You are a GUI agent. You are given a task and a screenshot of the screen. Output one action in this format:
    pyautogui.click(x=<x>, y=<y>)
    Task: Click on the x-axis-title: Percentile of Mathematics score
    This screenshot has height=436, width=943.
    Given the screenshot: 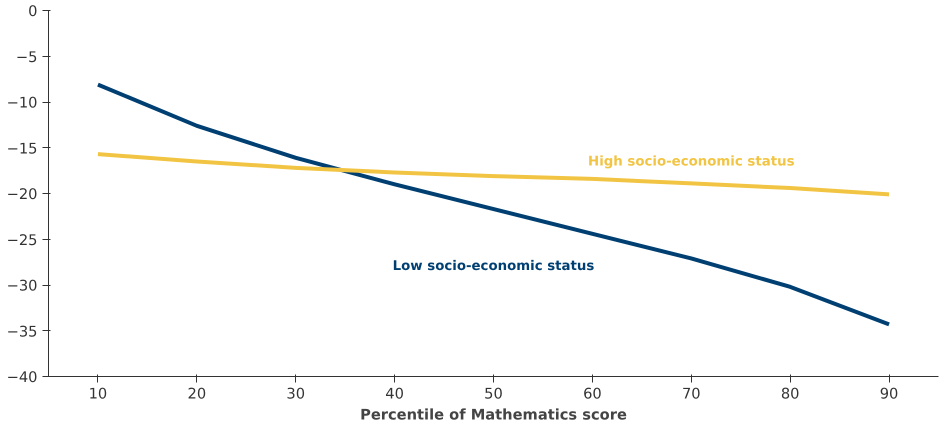 What is the action you would take?
    pyautogui.click(x=493, y=415)
    